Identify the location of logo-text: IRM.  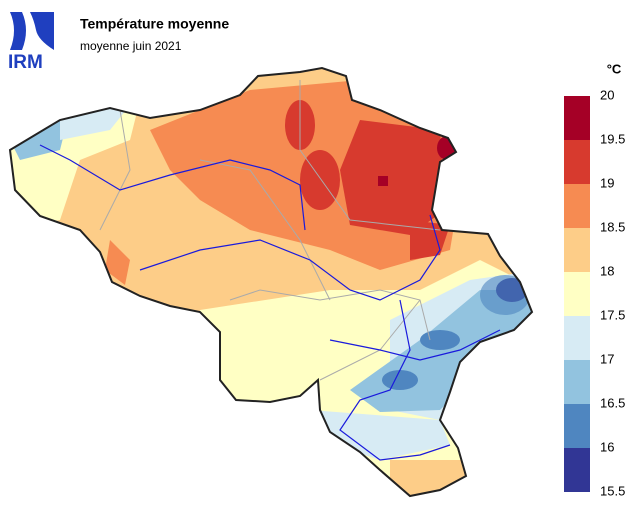
(25, 62).